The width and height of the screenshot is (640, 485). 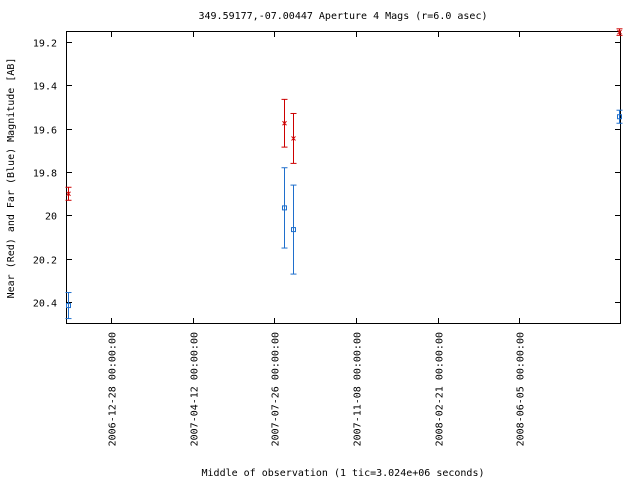 What do you see at coordinates (11, 178) in the screenshot?
I see `y-axis-label: Near (Red) and Far (Blue) Magnitude [AB]` at bounding box center [11, 178].